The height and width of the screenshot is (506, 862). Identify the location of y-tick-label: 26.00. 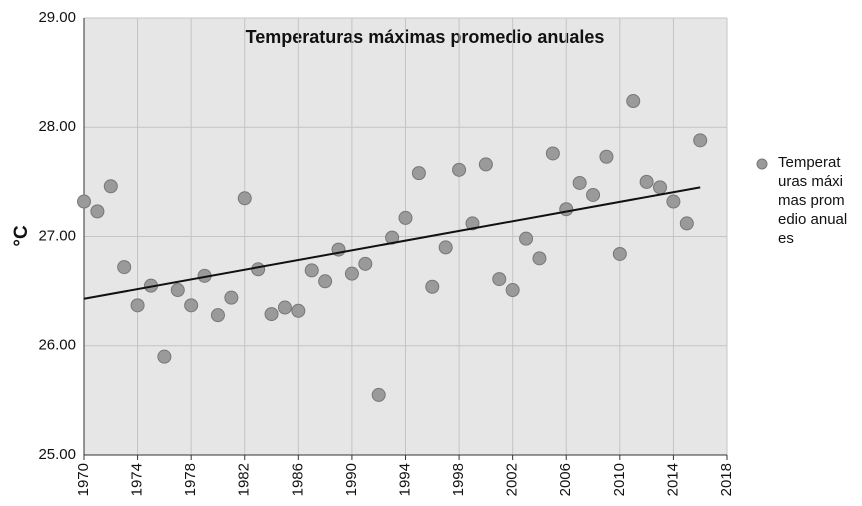
(57, 345).